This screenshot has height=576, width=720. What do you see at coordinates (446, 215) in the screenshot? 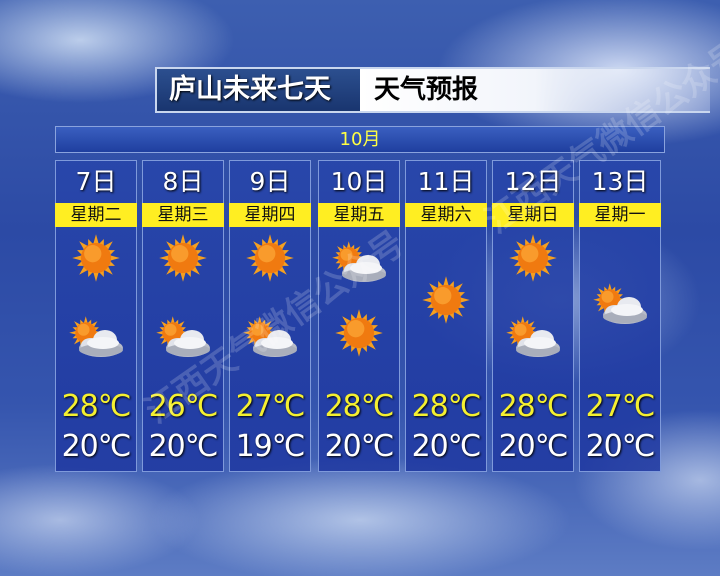
I see `weekday-label: 星期六` at bounding box center [446, 215].